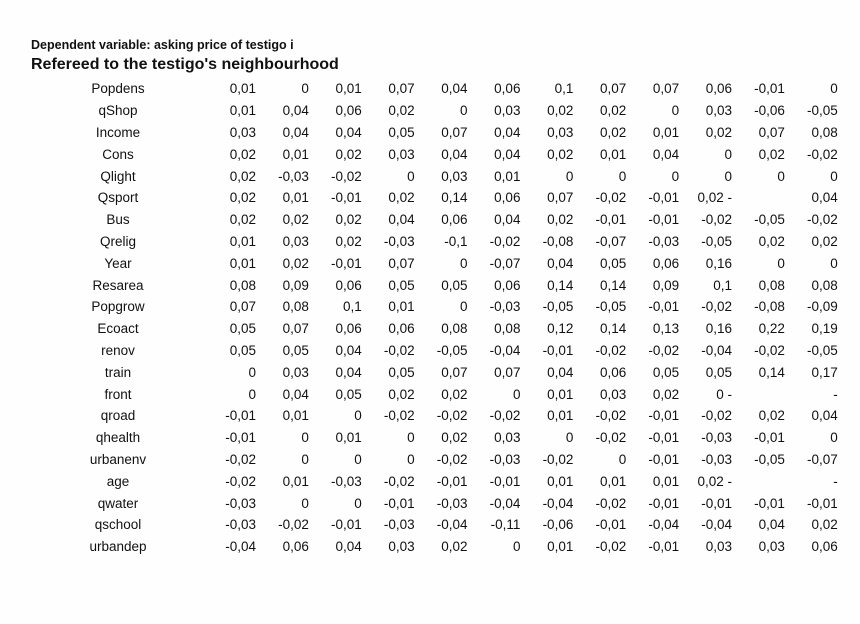  Describe the element at coordinates (666, 285) in the screenshot. I see `table-cell: 0,09` at that location.